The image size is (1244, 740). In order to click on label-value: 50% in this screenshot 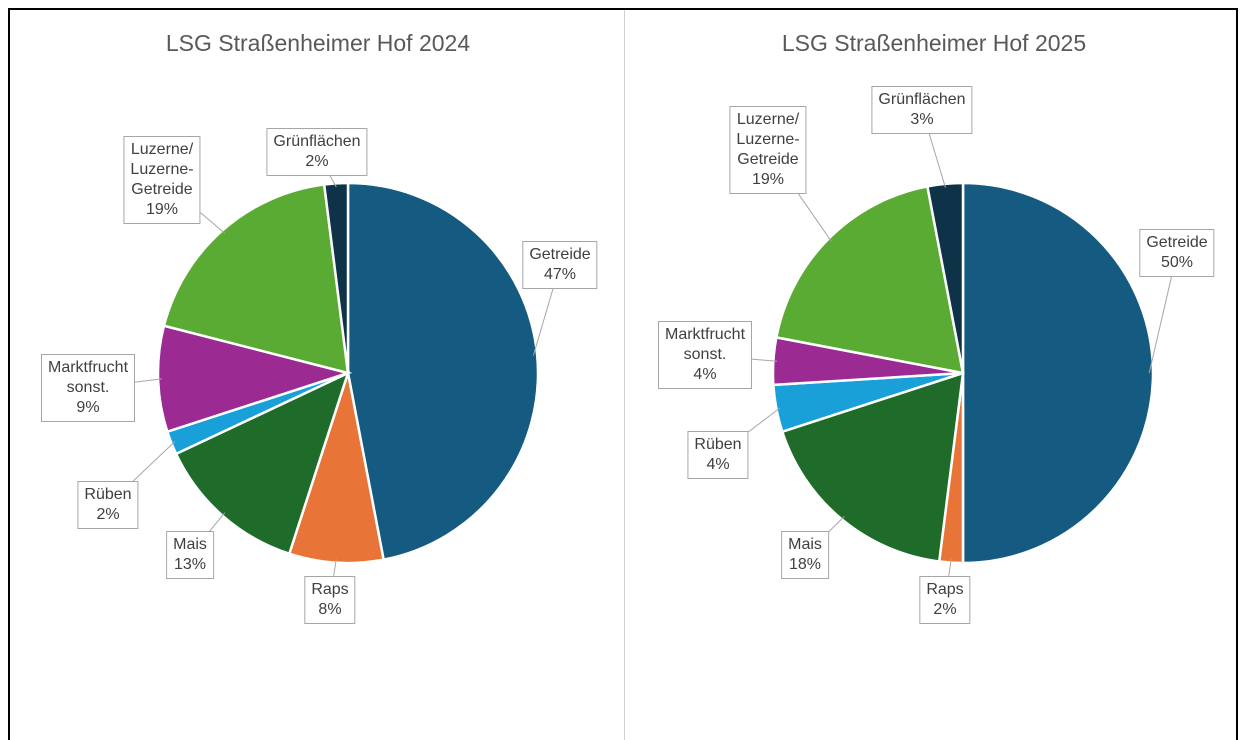, I will do `click(1177, 262)`.